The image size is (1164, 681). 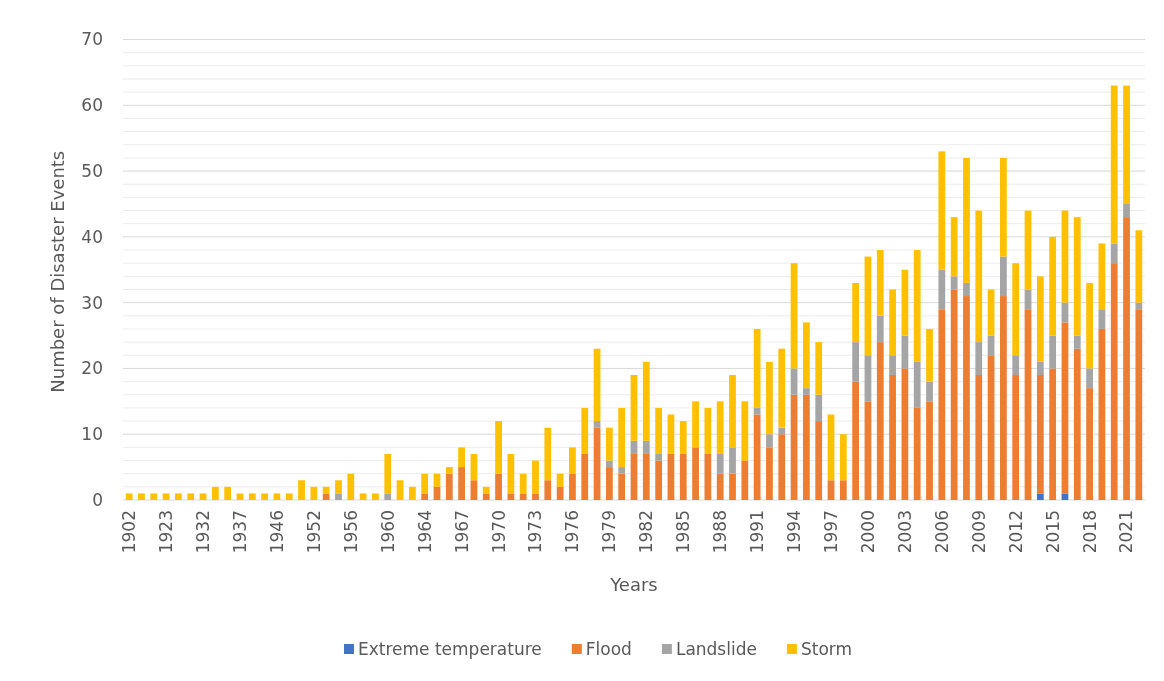 What do you see at coordinates (757, 532) in the screenshot?
I see `x-tick-label: 1991` at bounding box center [757, 532].